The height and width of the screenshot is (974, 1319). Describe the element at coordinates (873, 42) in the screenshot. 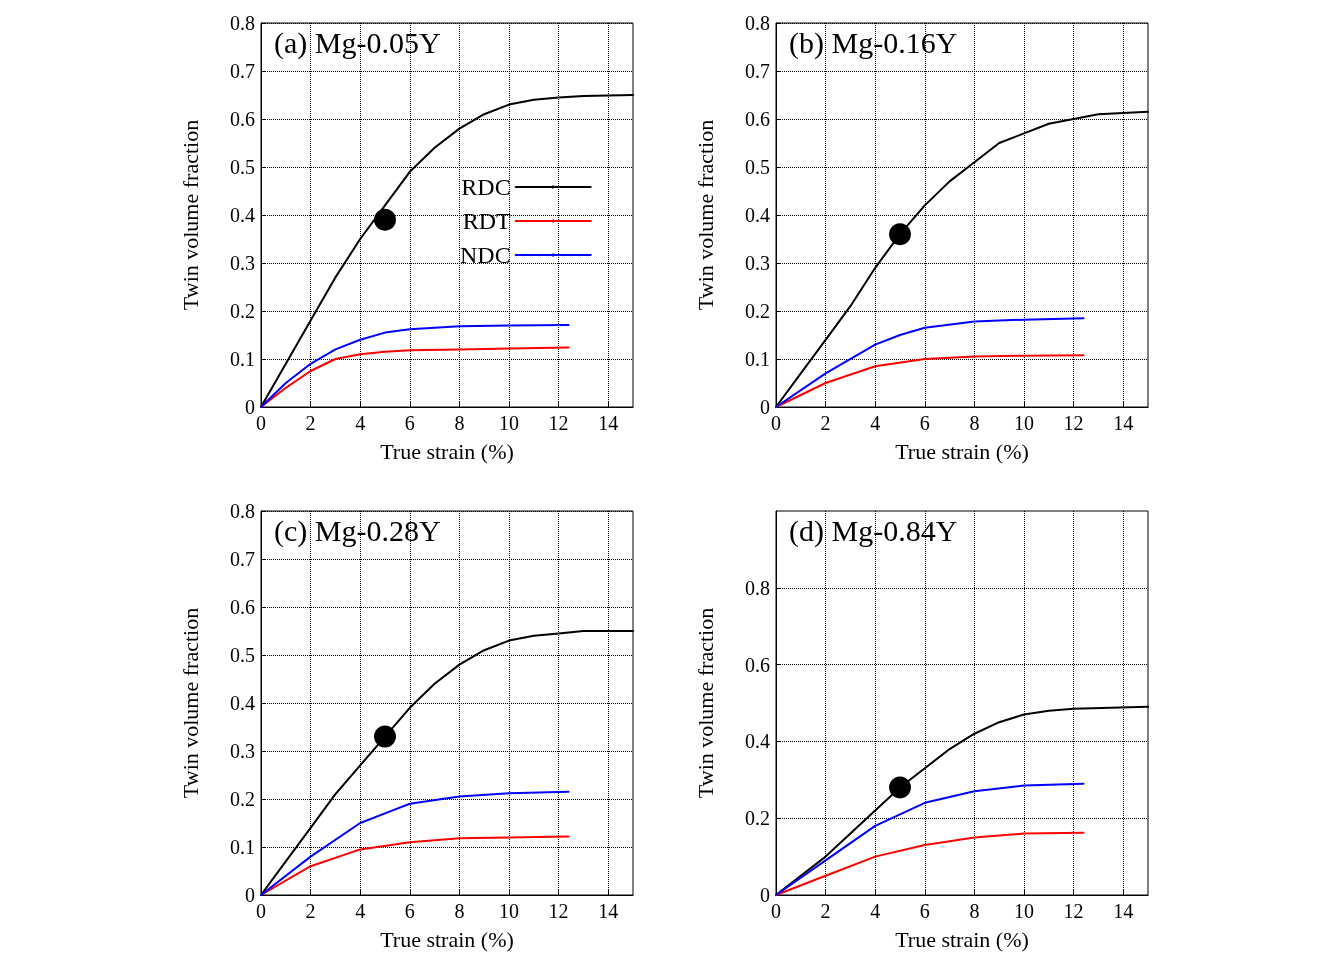

I see `chart-title: (b) Mg-0.16Y` at that location.